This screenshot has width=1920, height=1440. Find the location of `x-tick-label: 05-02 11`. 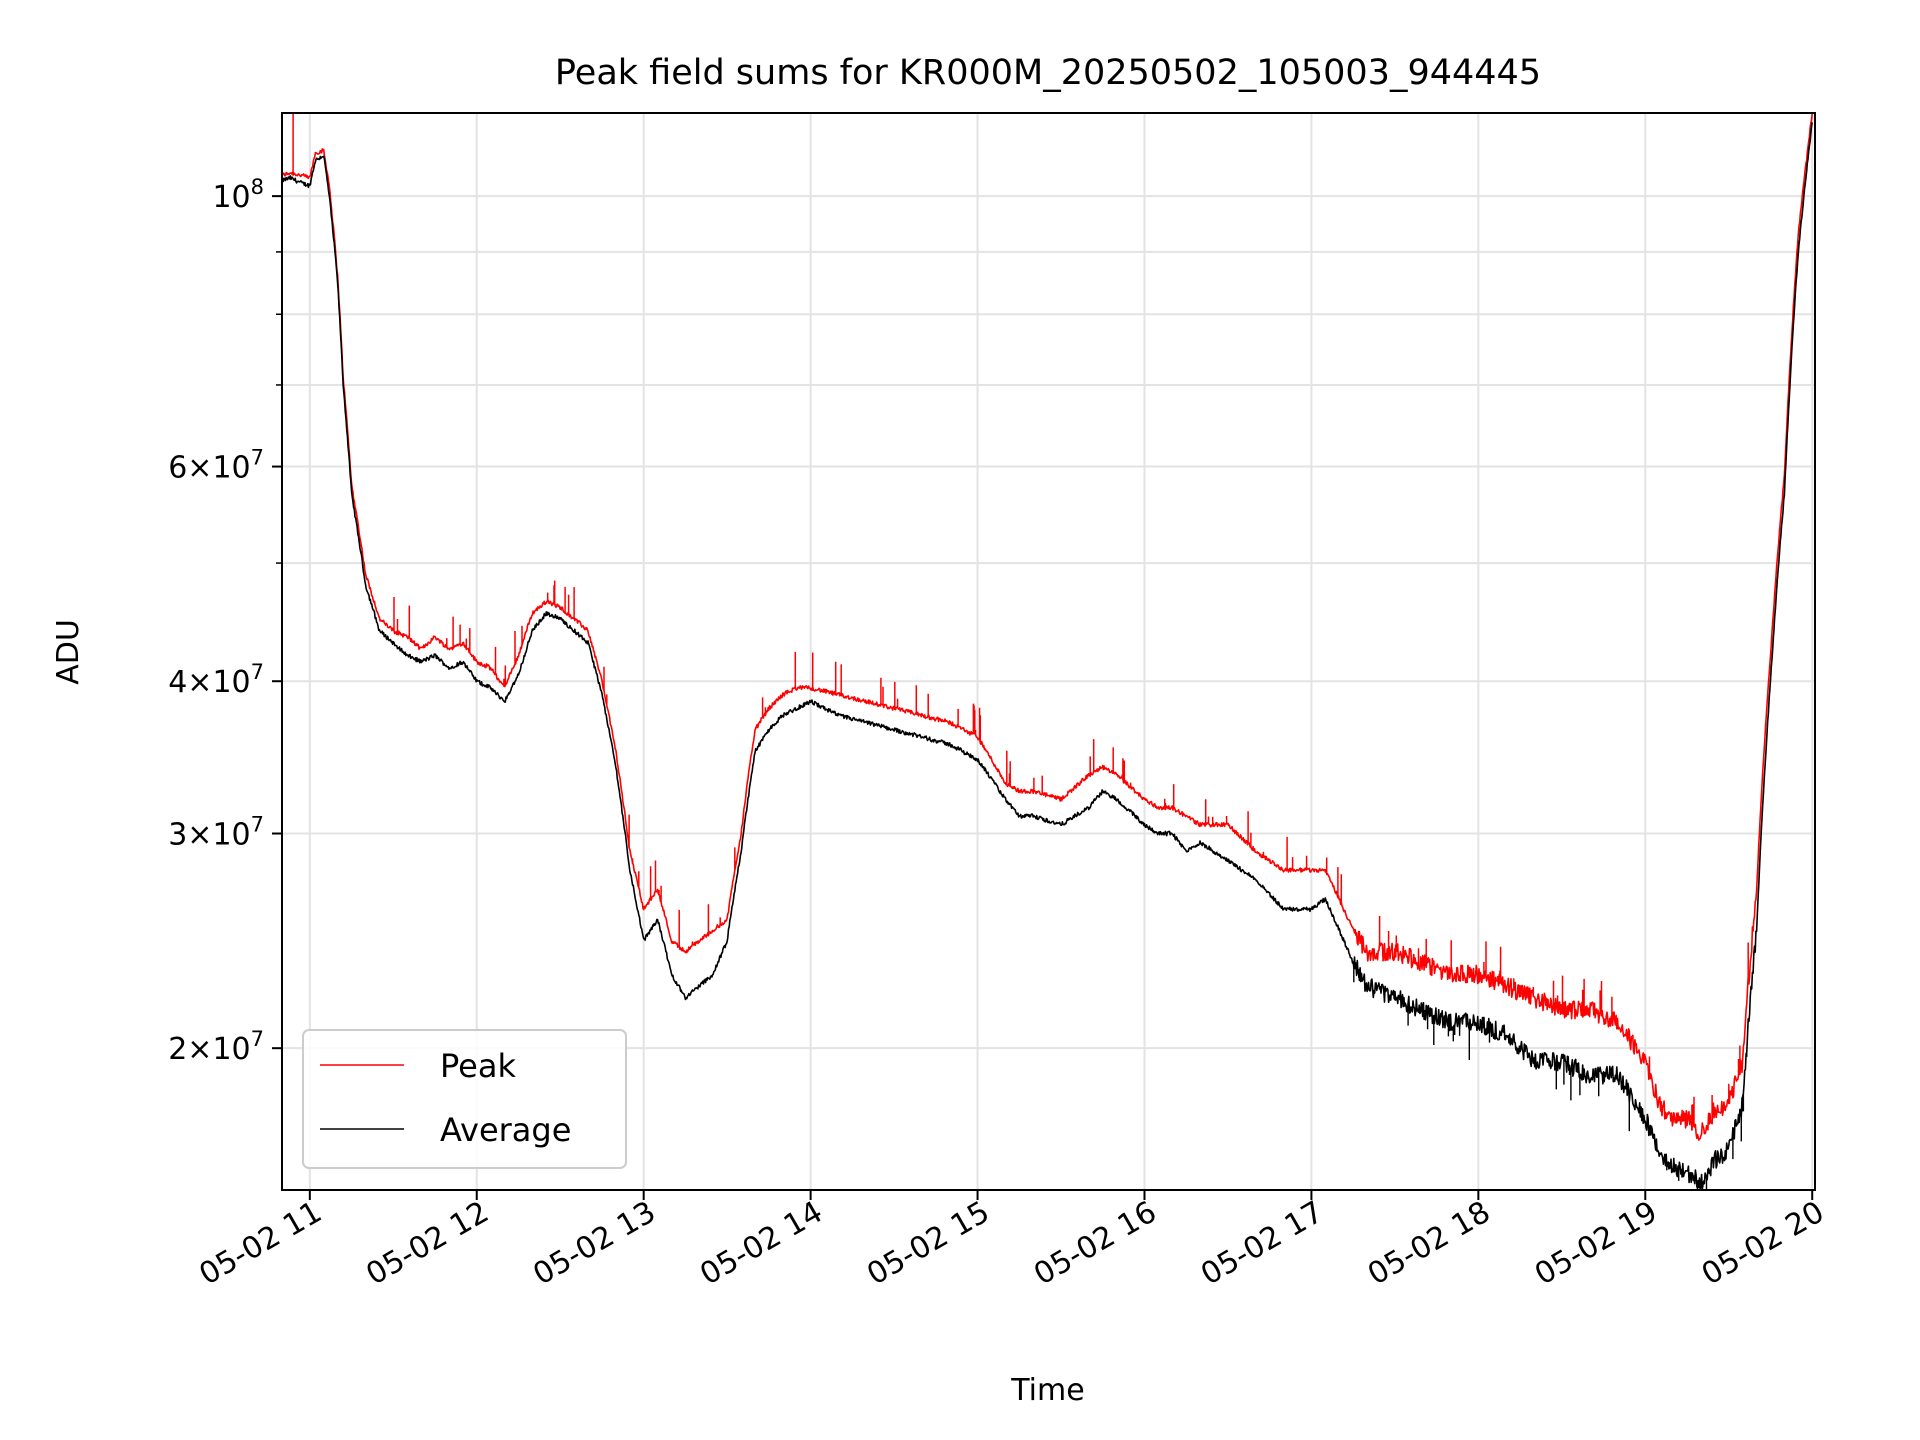

x-tick-label: 05-02 11 is located at coordinates (261, 1244).